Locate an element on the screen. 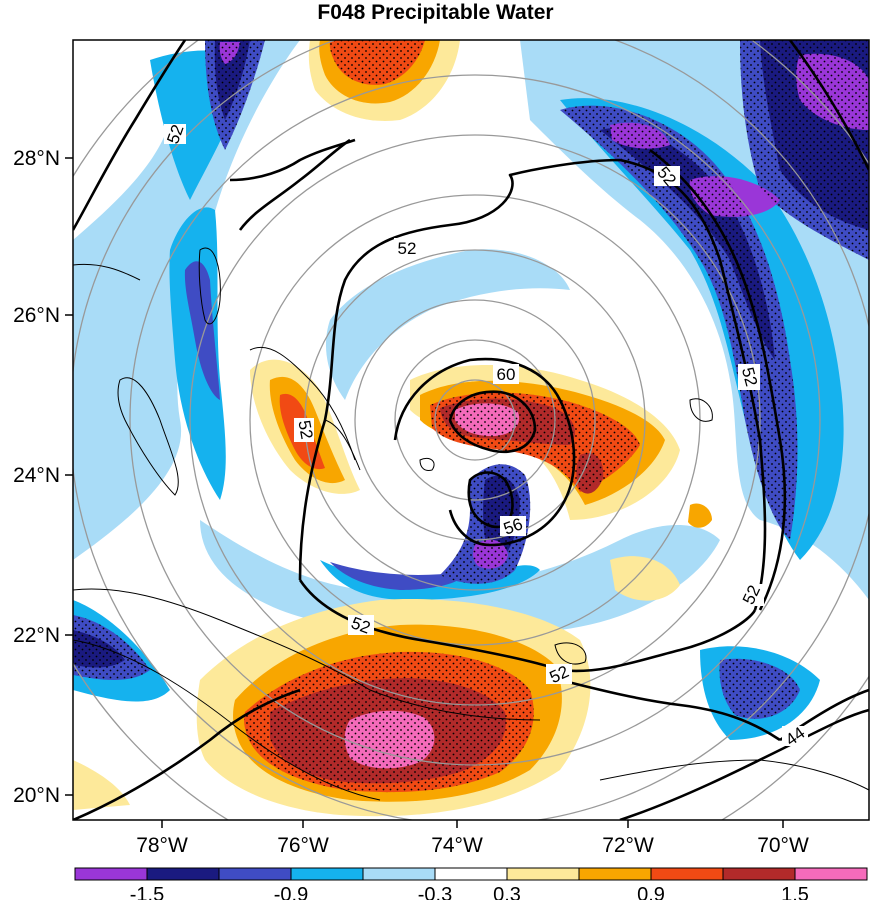 This screenshot has width=871, height=900. stipple-south-red is located at coordinates (389, 722).